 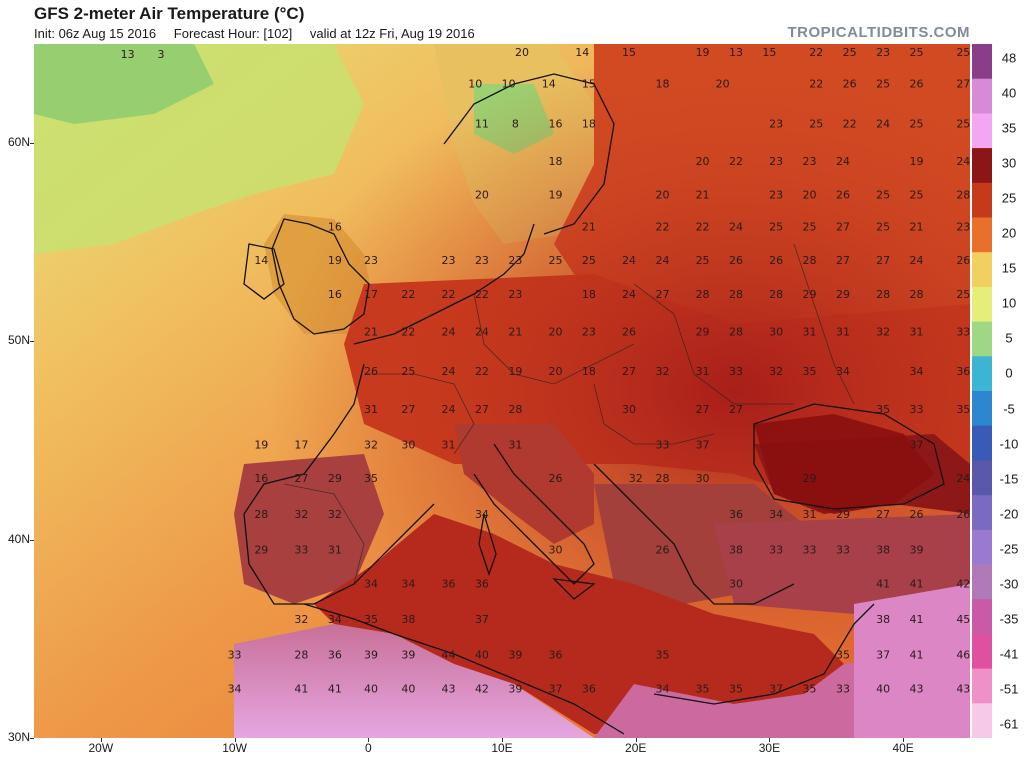 What do you see at coordinates (963, 583) in the screenshot?
I see `temperature-label: 42` at bounding box center [963, 583].